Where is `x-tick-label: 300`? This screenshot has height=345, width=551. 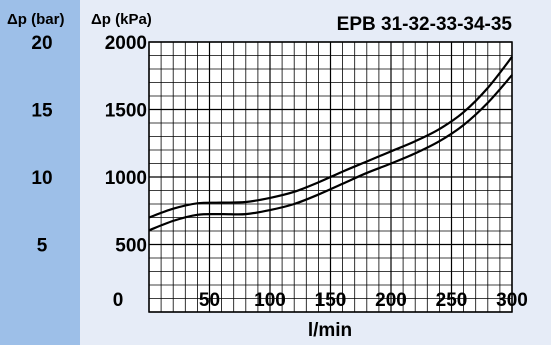
x-tick-label: 300 is located at coordinates (512, 300).